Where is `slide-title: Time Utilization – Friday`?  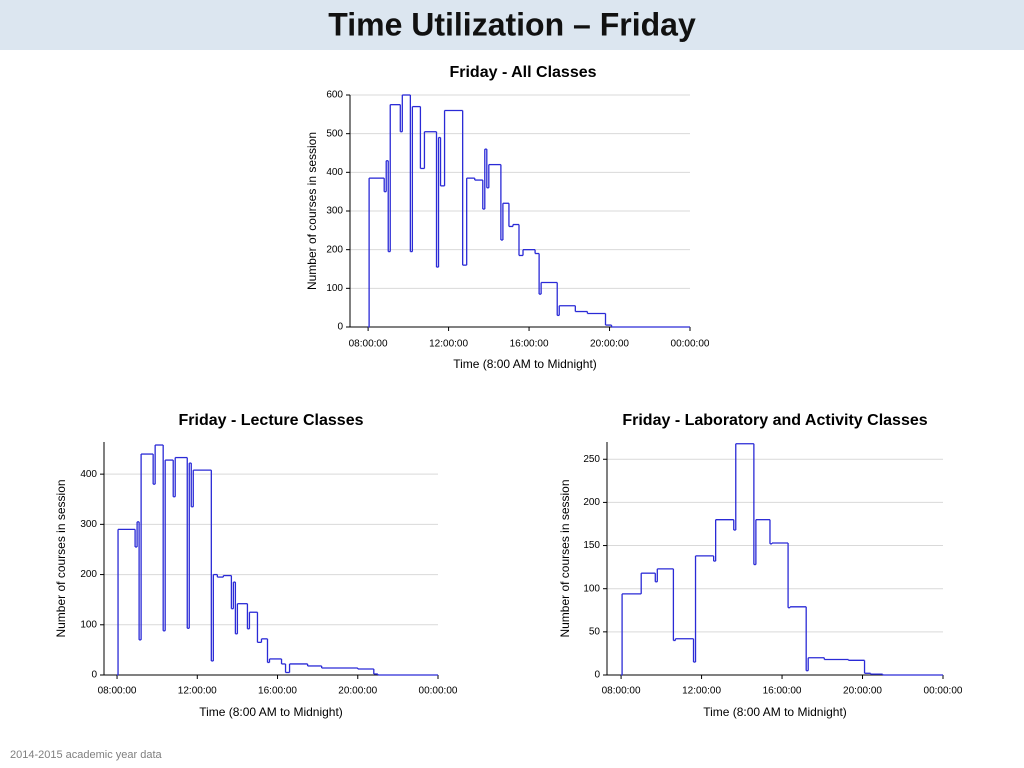
slide-title: Time Utilization – Friday is located at coordinates (512, 24).